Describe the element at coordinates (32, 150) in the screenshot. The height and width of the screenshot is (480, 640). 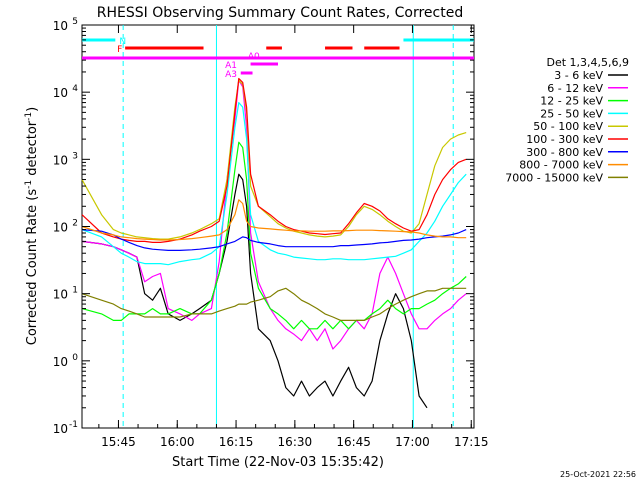
I see `y-axis-label-mid: detector` at that location.